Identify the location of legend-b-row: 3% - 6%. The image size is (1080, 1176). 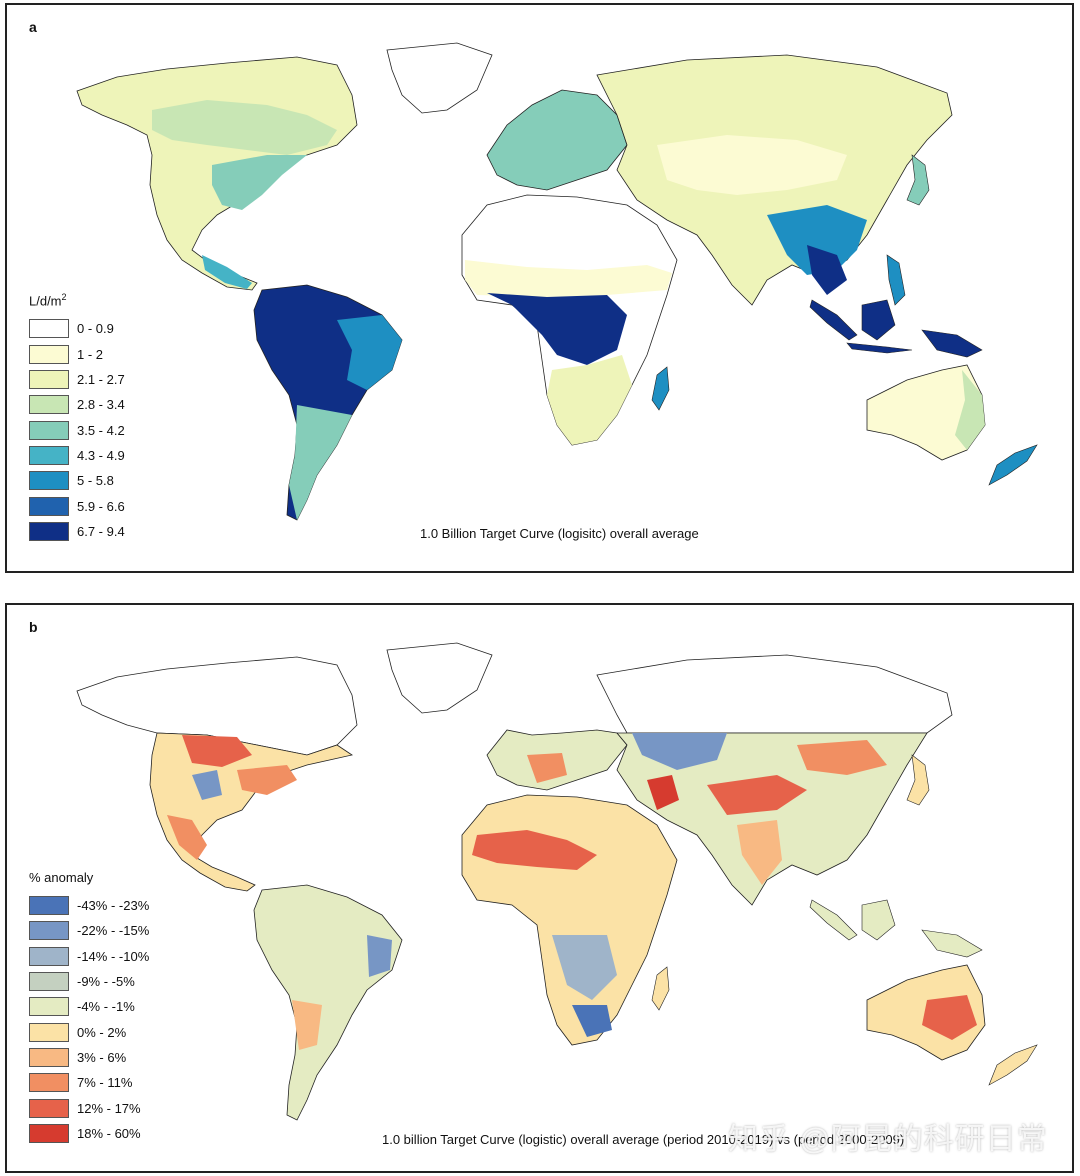
(89, 1057).